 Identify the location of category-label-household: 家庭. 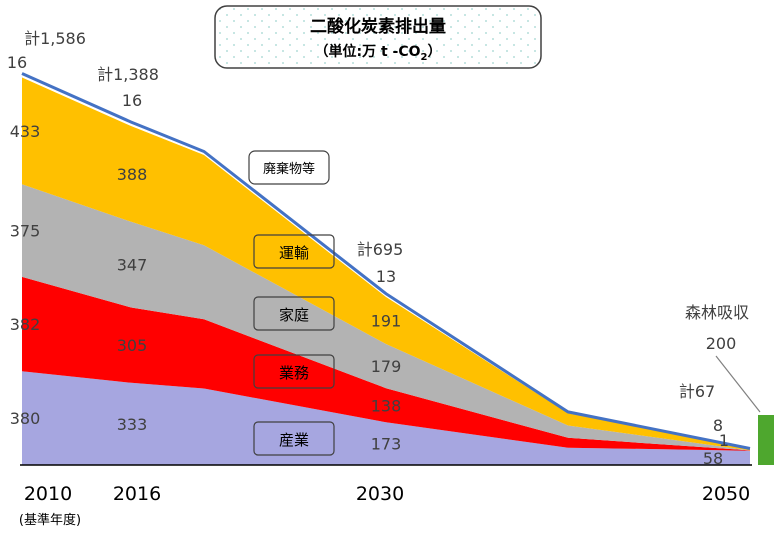
(294, 313).